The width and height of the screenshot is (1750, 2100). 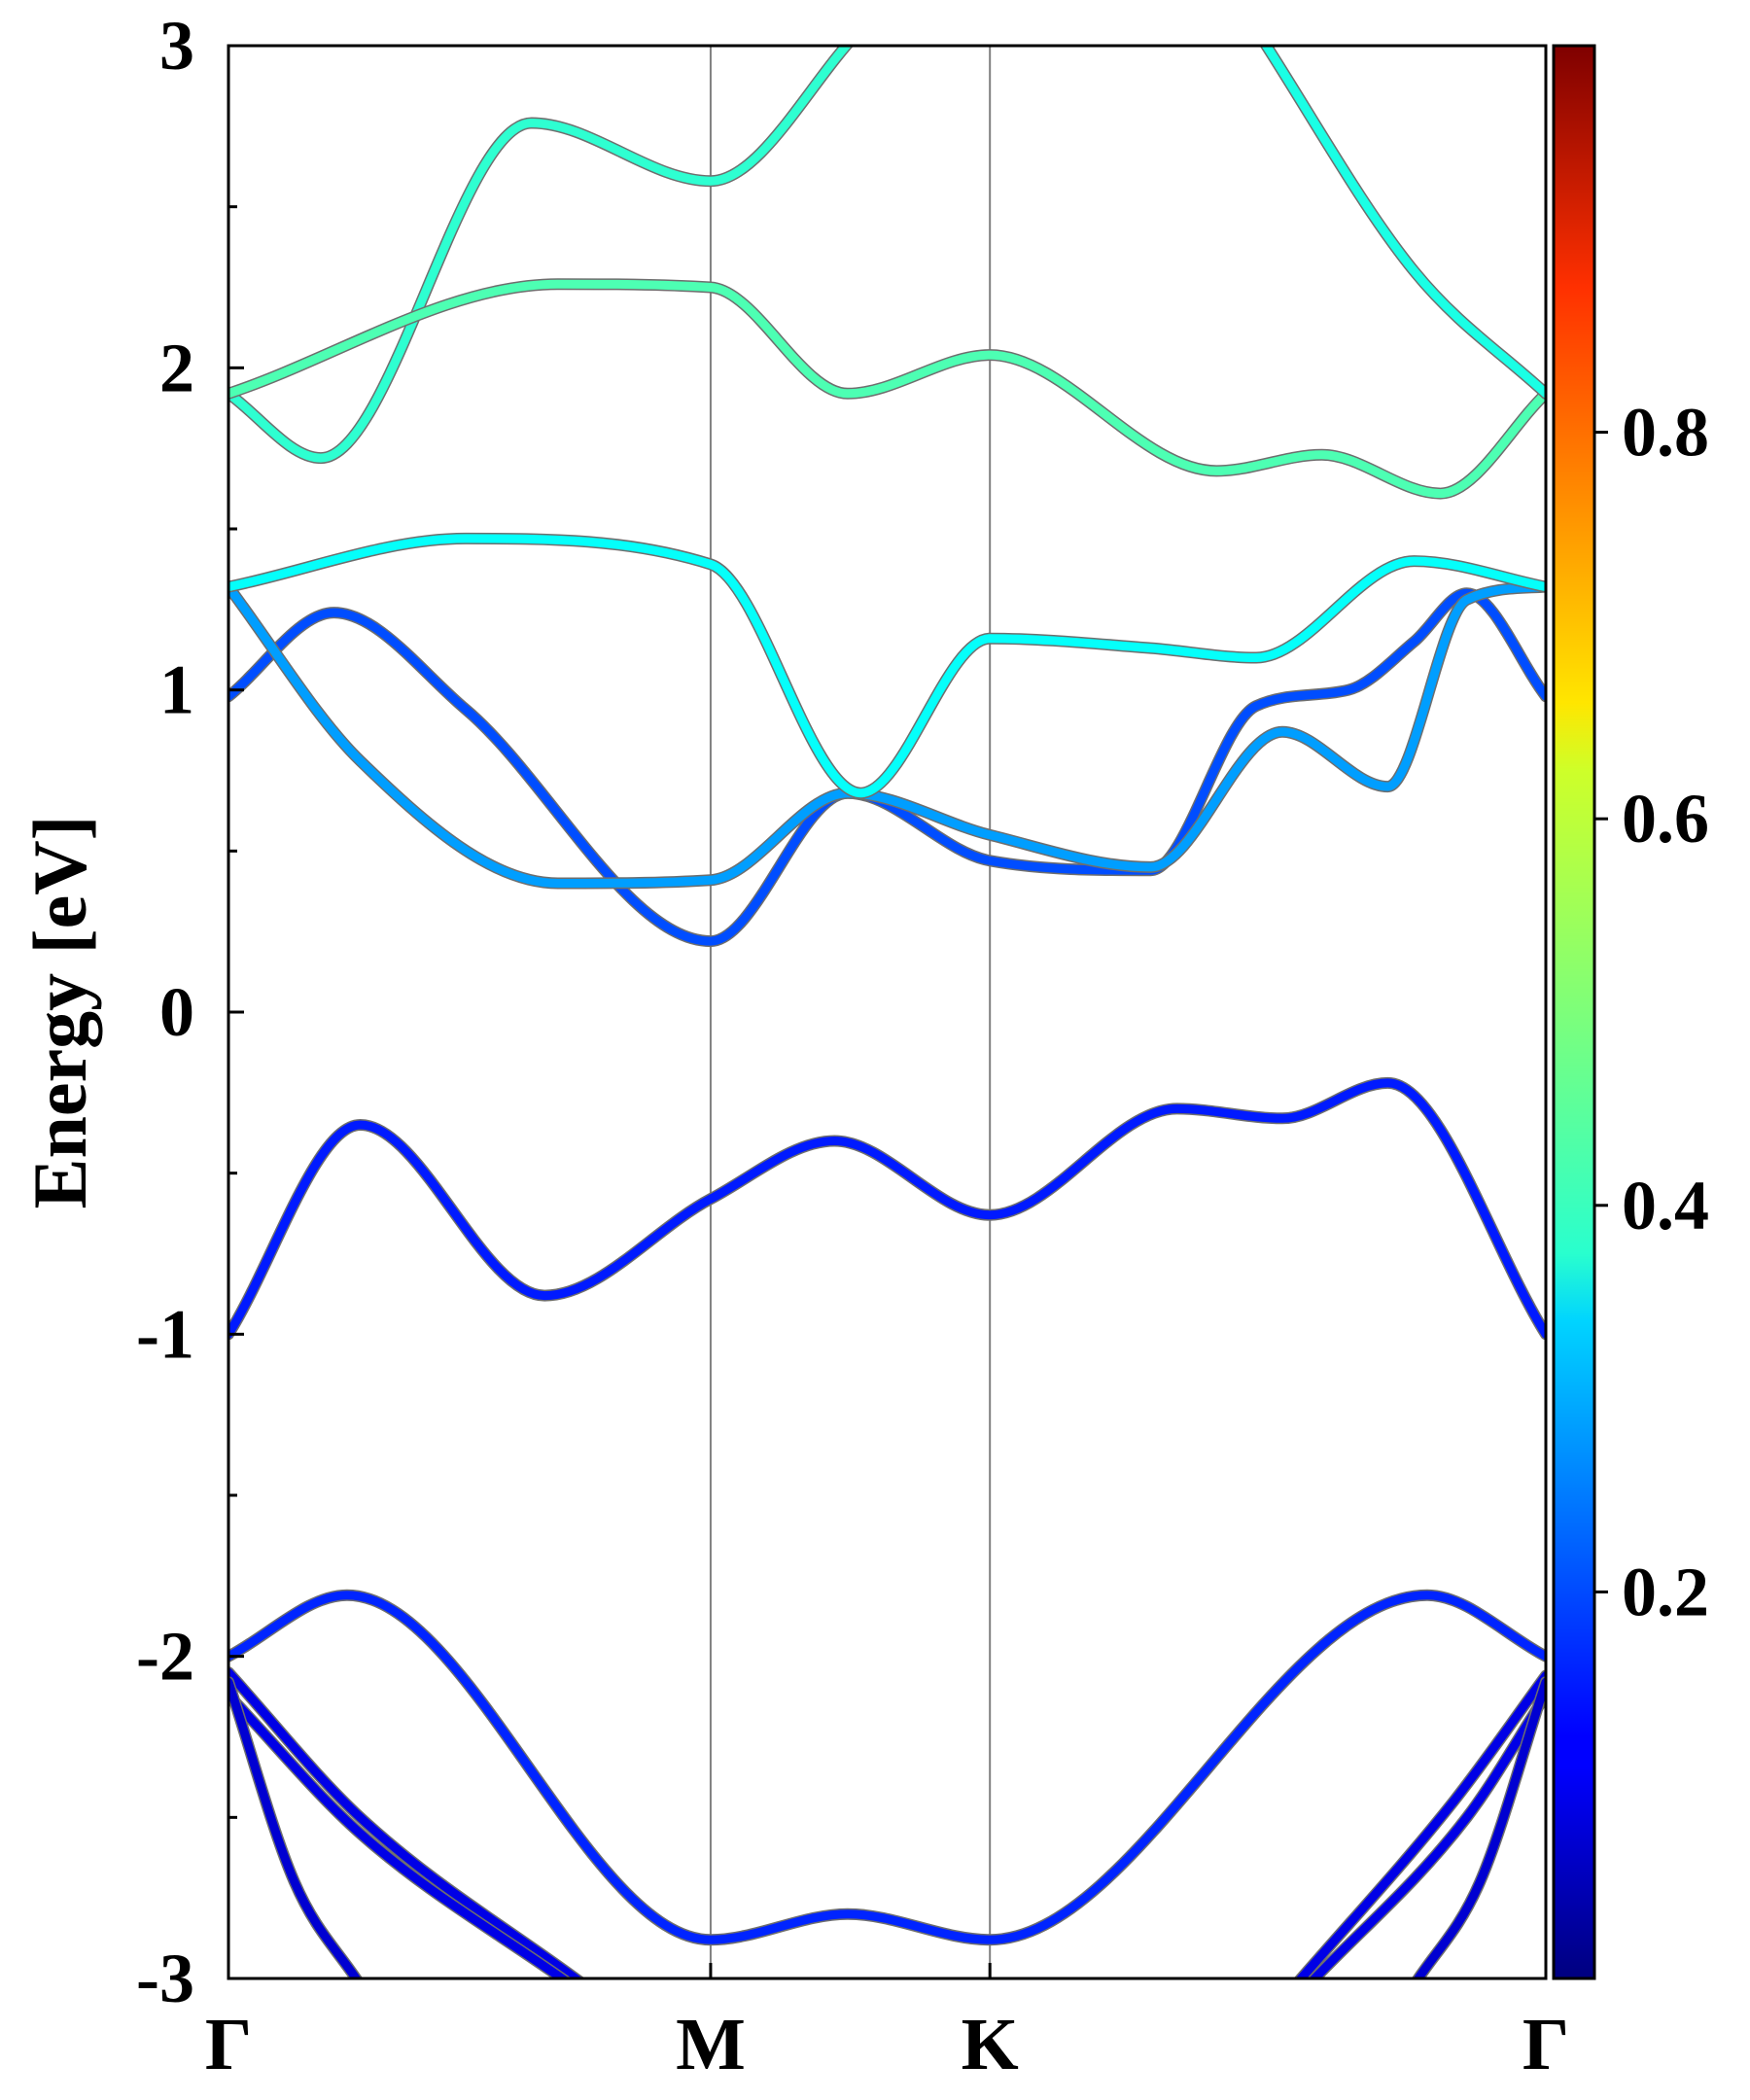 I want to click on kpoint-gridlines, so click(x=850, y=1012).